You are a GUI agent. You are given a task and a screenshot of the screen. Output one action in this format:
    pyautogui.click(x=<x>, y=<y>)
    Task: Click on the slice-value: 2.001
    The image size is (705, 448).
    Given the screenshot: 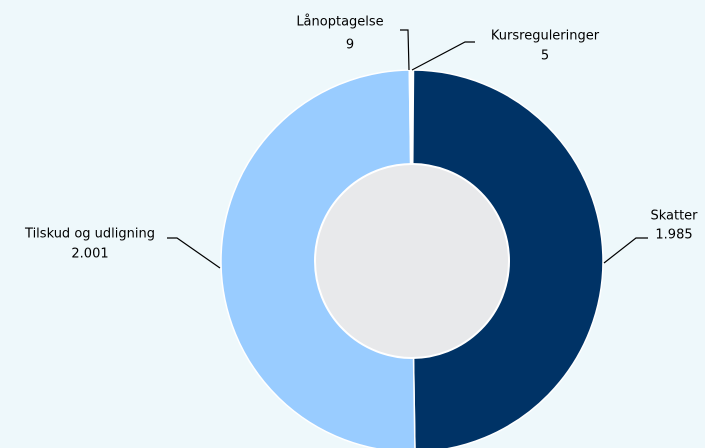 What is the action you would take?
    pyautogui.click(x=89, y=254)
    